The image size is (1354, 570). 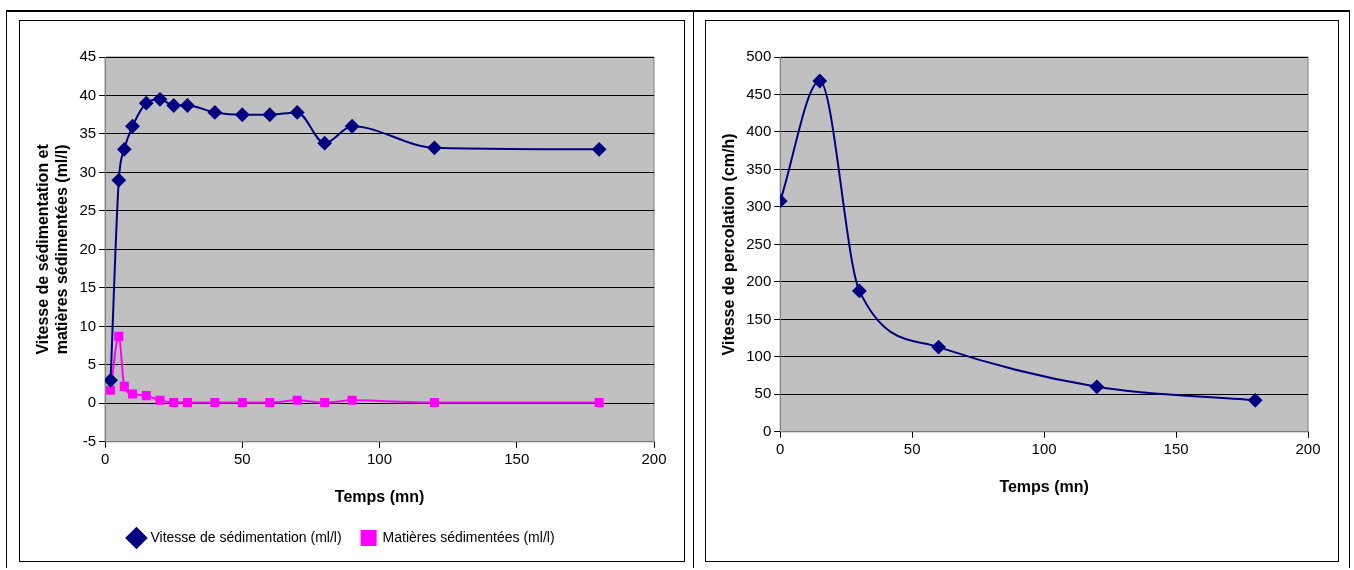 What do you see at coordinates (759, 56) in the screenshot?
I see `y-tick-label: 500` at bounding box center [759, 56].